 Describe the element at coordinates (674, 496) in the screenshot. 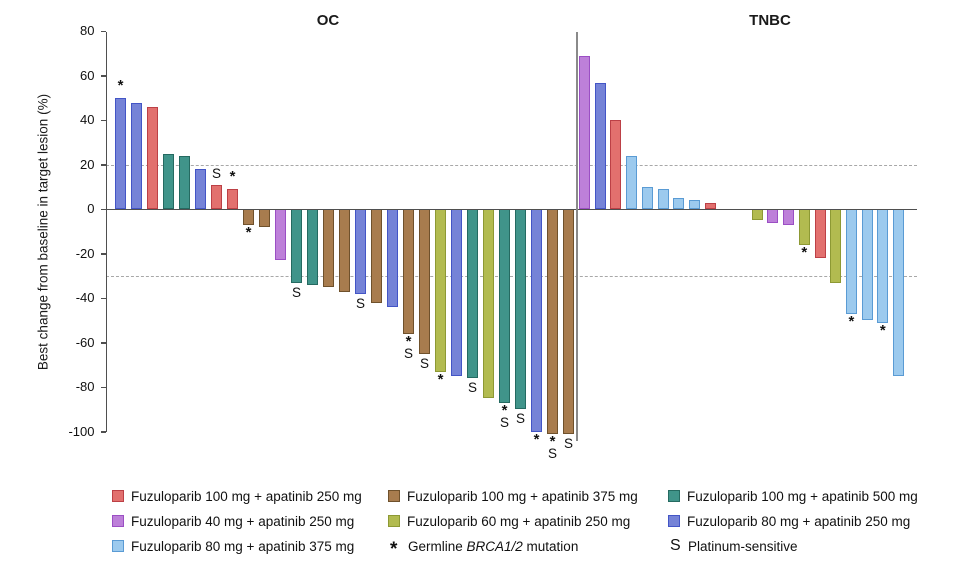

I see `legend-swatch-teal` at that location.